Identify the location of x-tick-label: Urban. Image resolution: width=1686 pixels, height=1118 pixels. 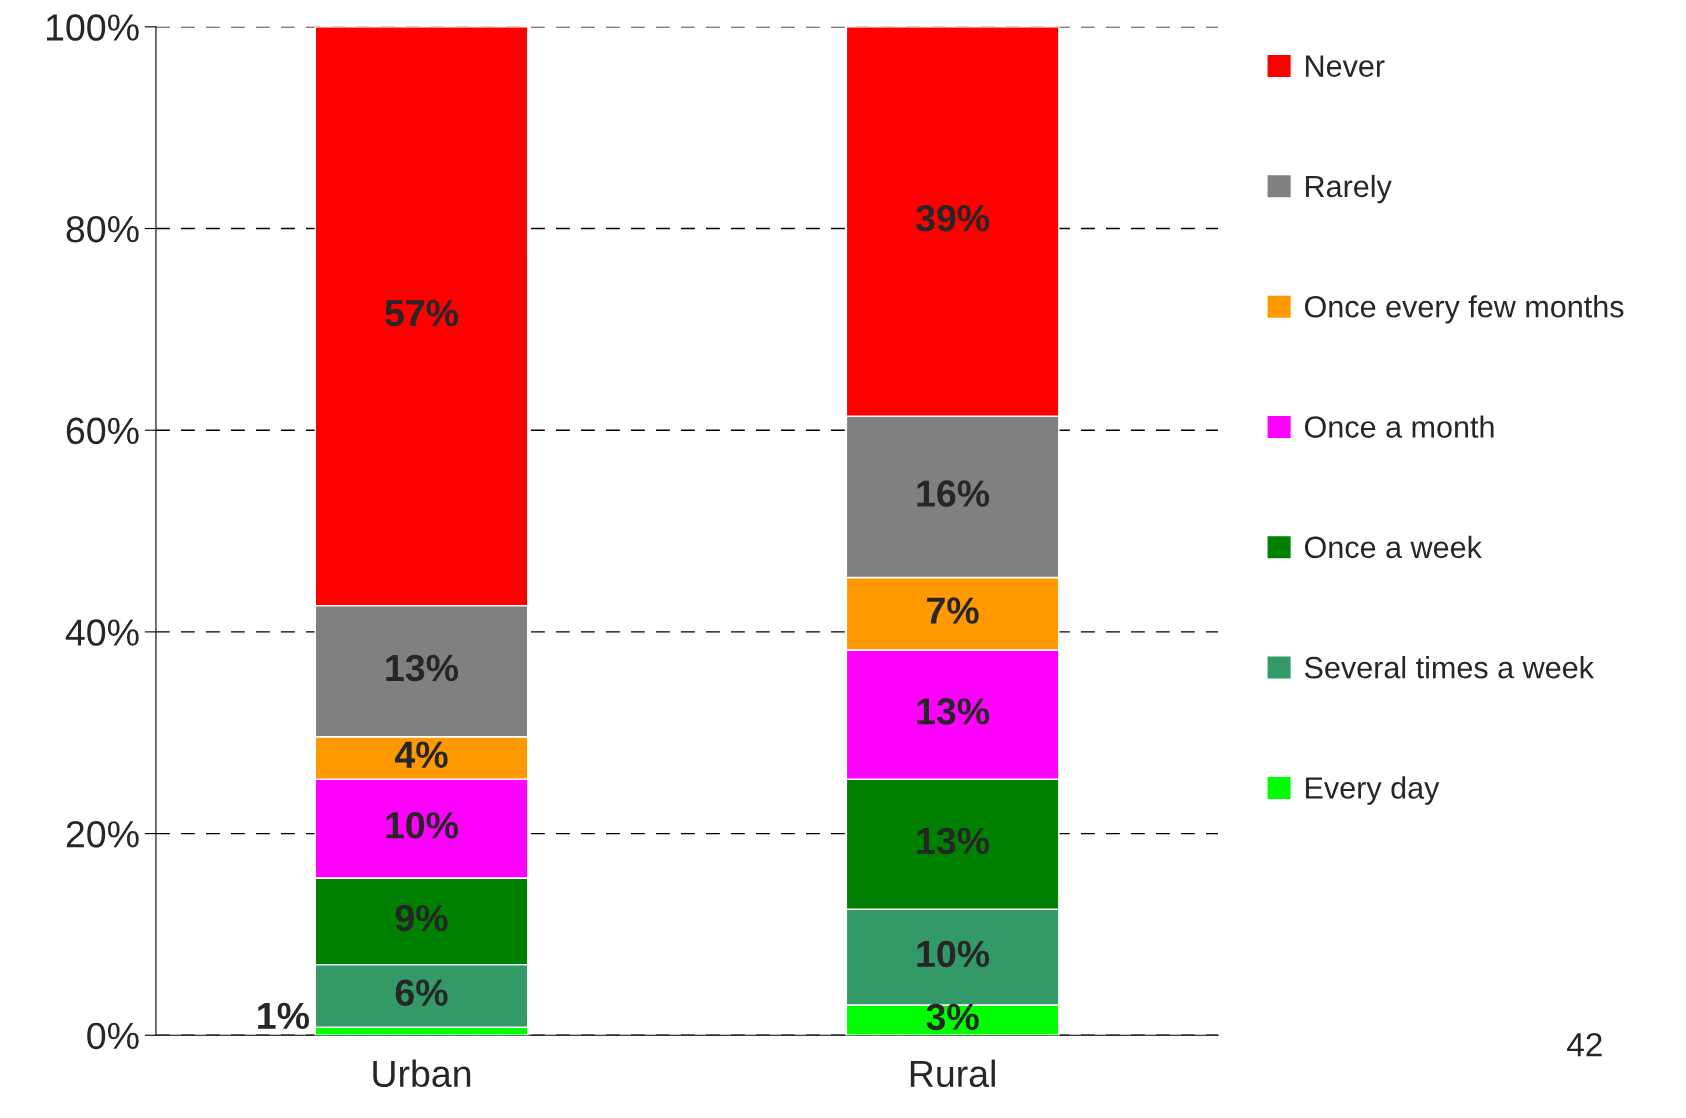
(422, 1073).